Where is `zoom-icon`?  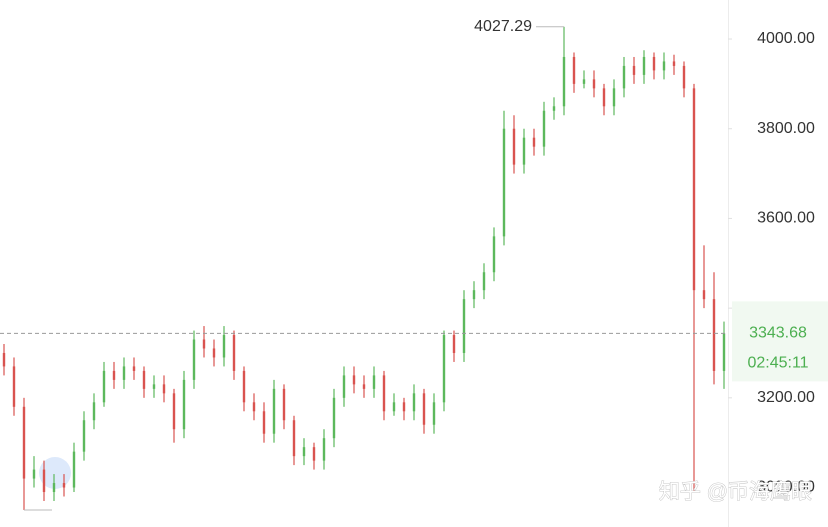 zoom-icon is located at coordinates (55, 473).